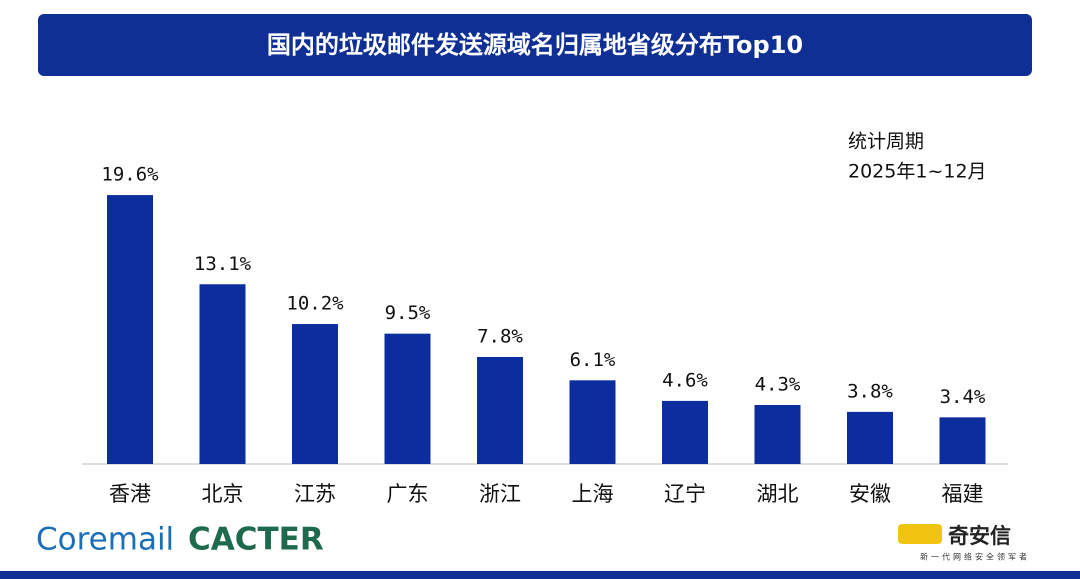  What do you see at coordinates (963, 397) in the screenshot?
I see `value-label: 3.4%` at bounding box center [963, 397].